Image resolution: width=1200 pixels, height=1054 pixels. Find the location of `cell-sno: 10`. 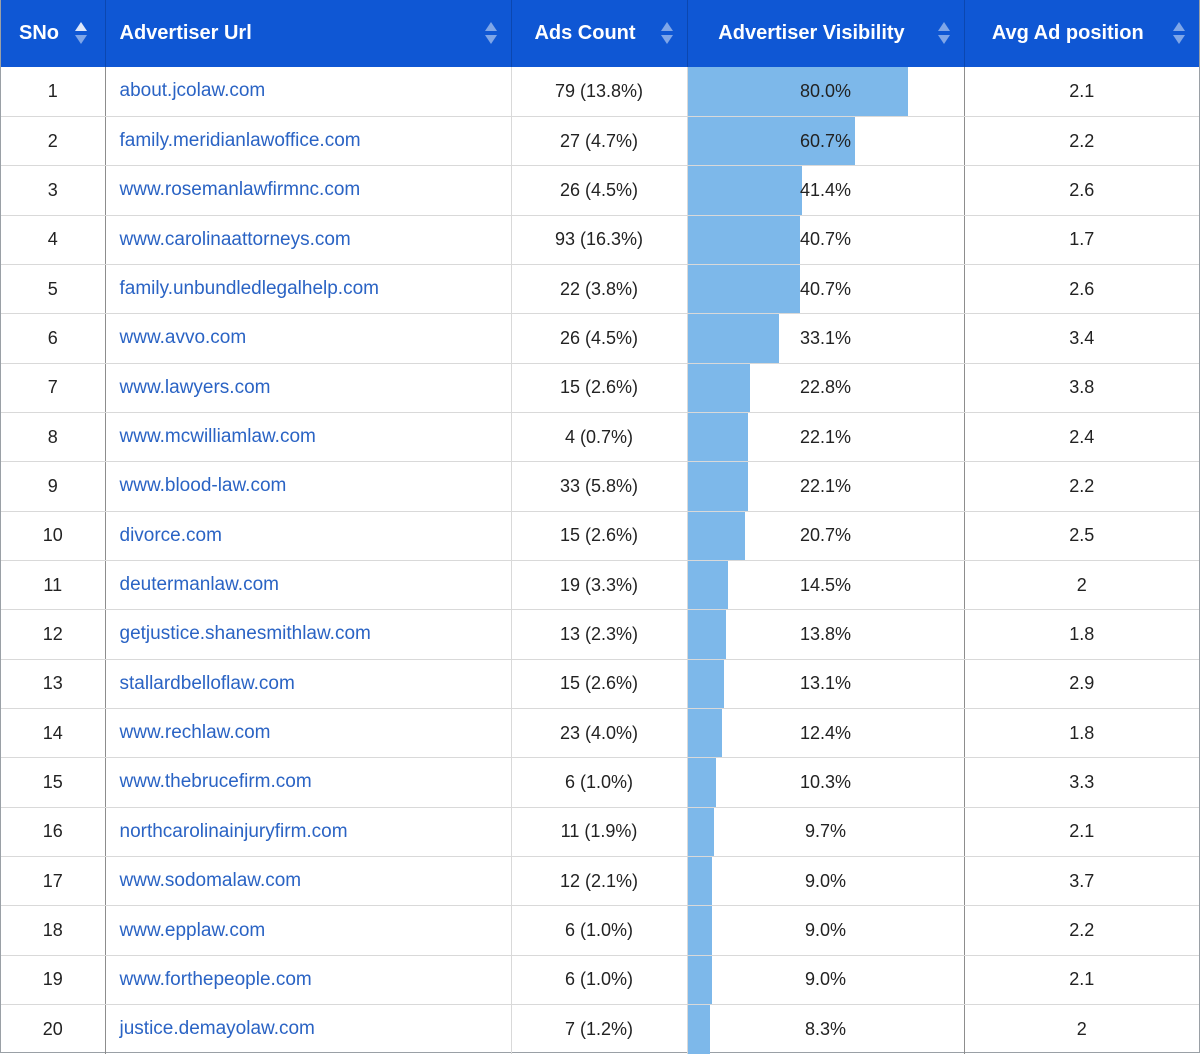

cell-sno: 10 is located at coordinates (53, 536).